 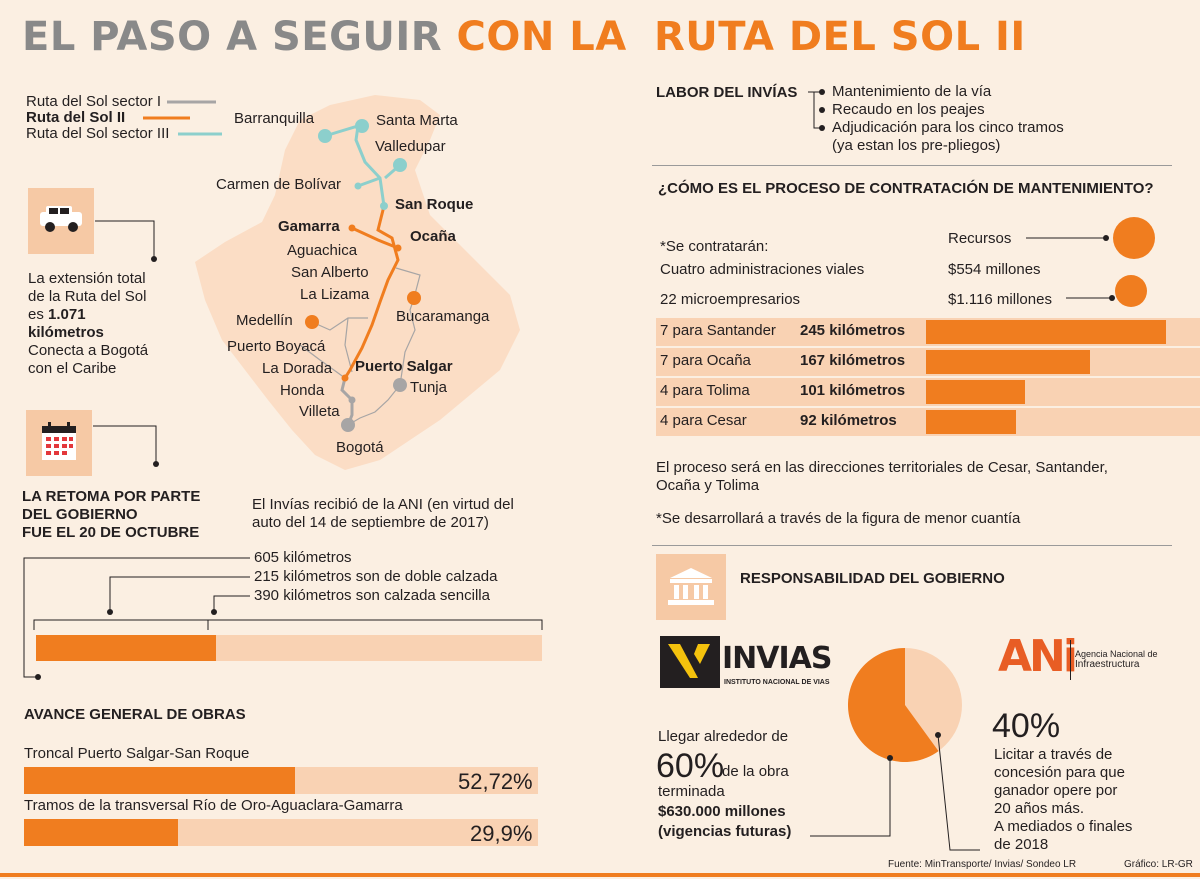 I want to click on title-left: EL PASO A SEGUIR CON LA, so click(x=324, y=37).